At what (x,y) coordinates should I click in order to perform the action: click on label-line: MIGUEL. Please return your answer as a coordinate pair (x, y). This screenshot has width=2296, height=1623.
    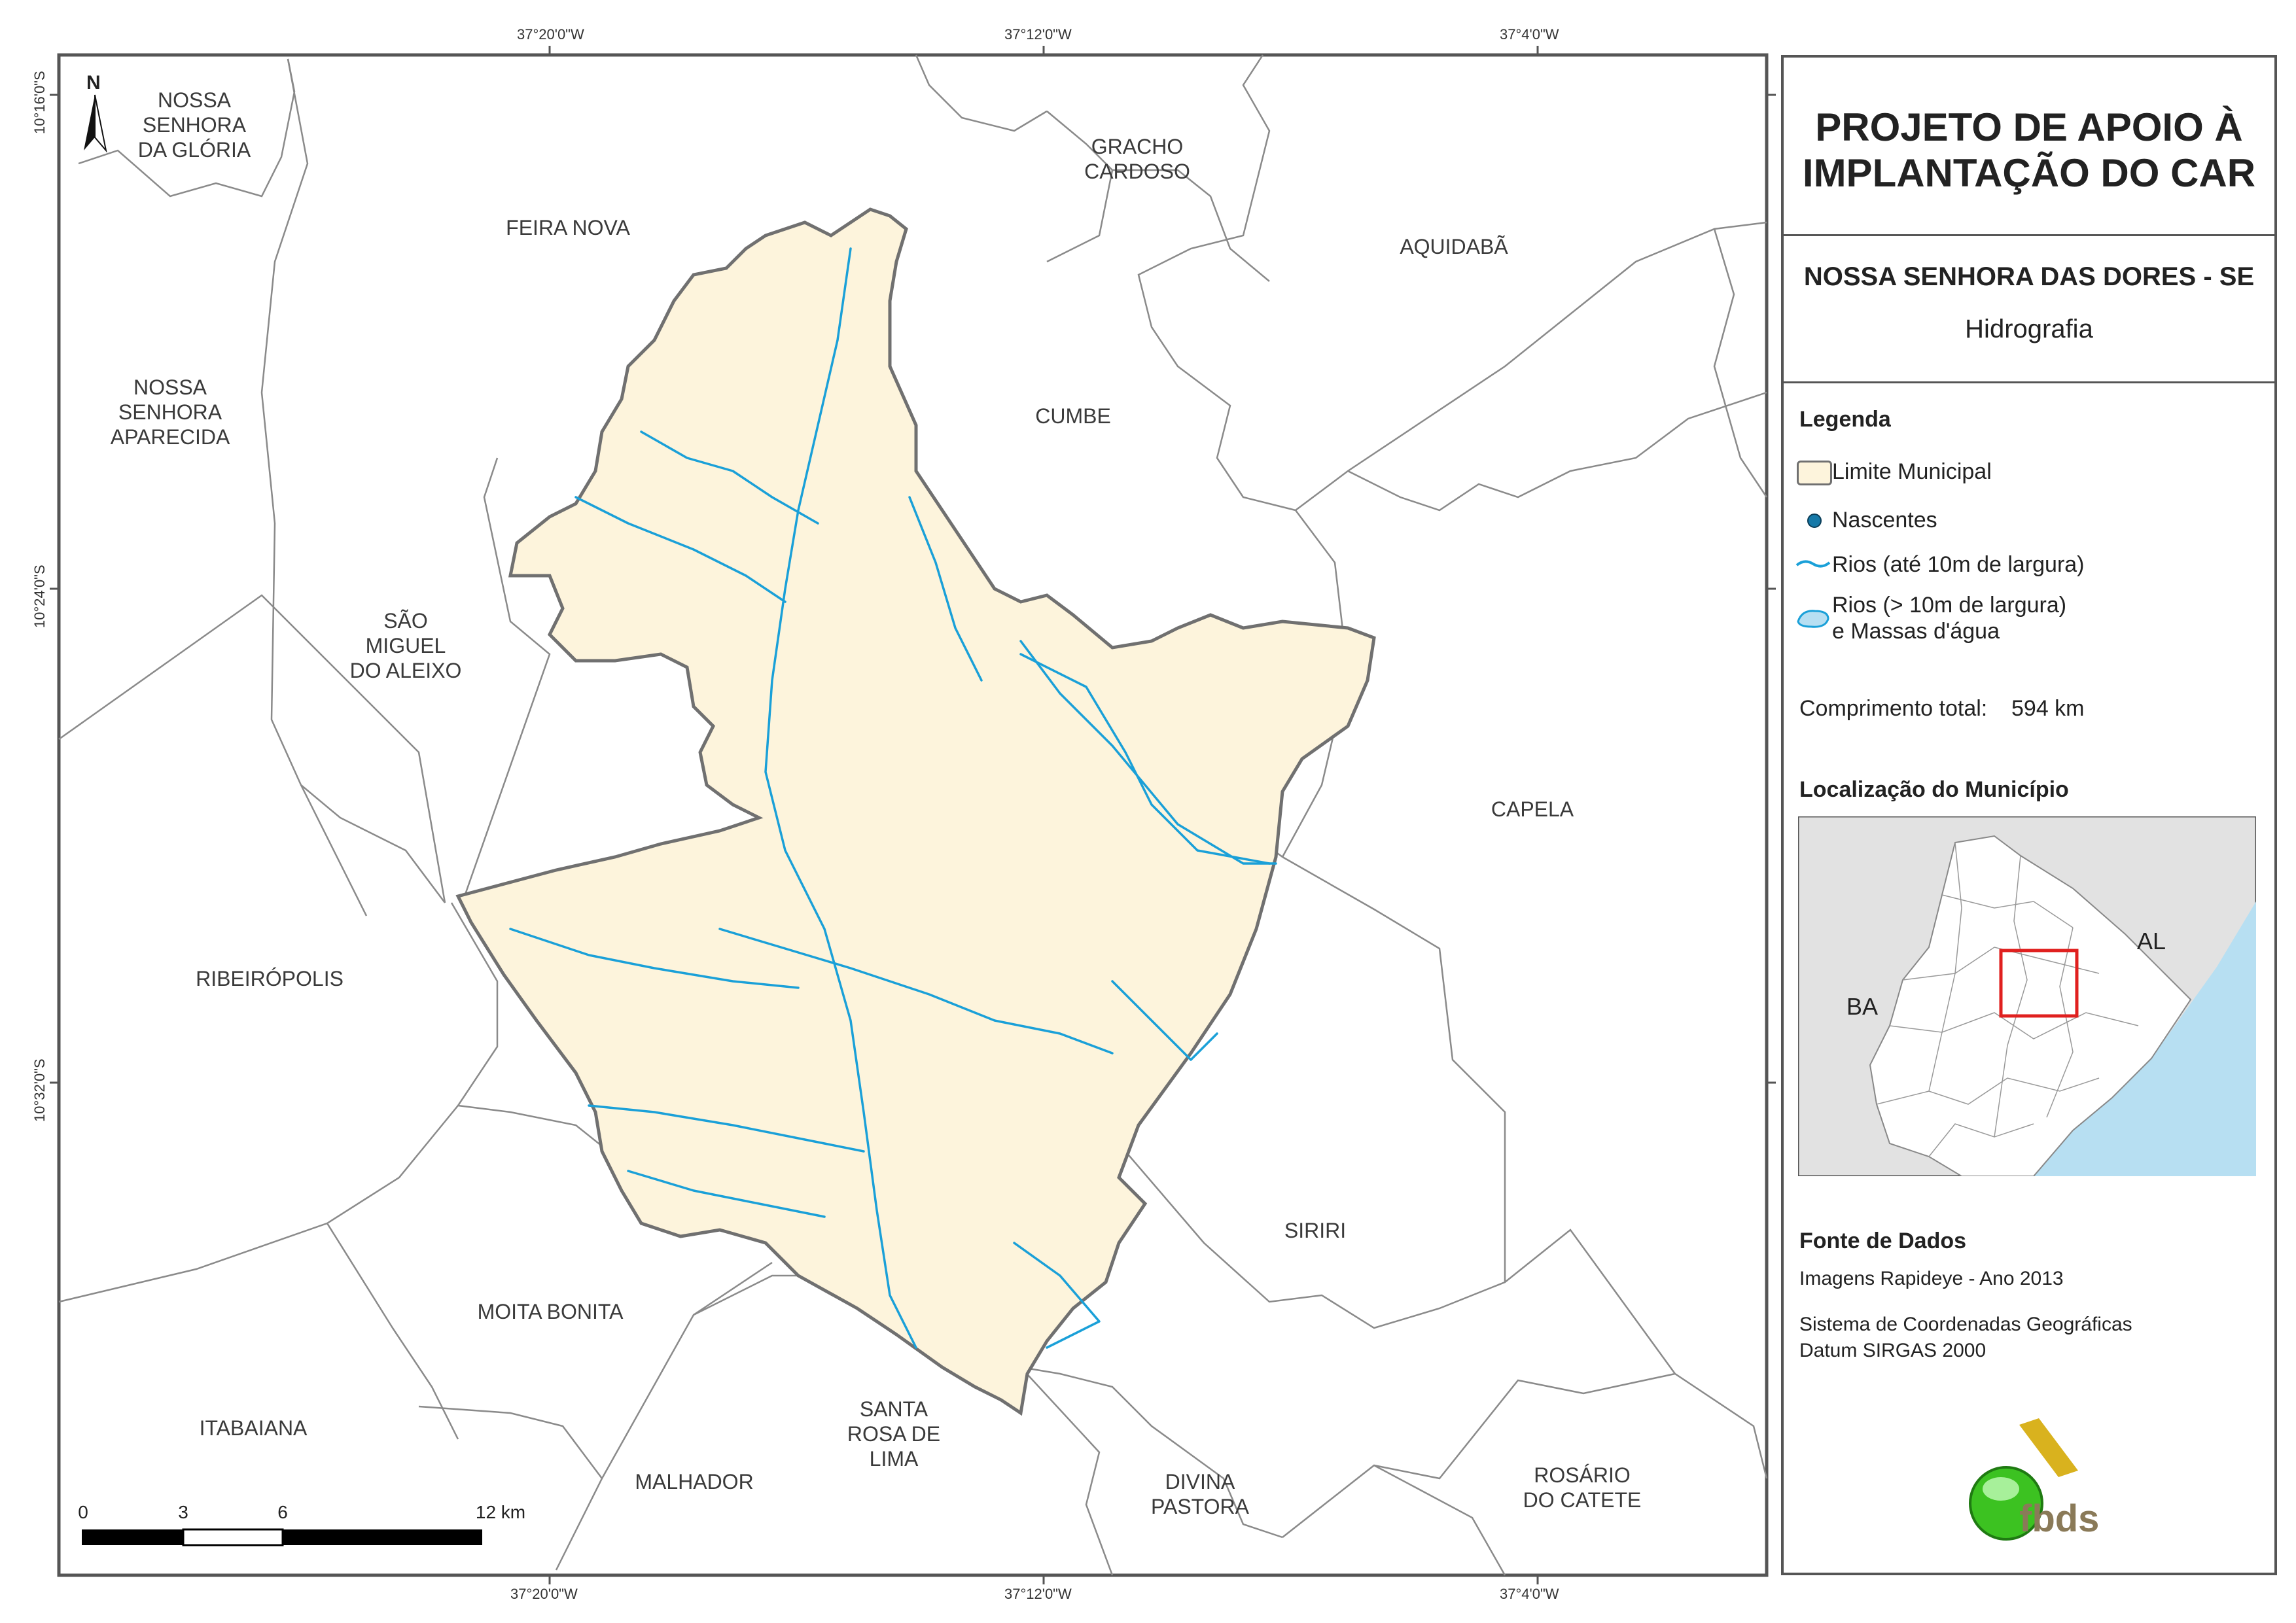
    Looking at the image, I should click on (406, 646).